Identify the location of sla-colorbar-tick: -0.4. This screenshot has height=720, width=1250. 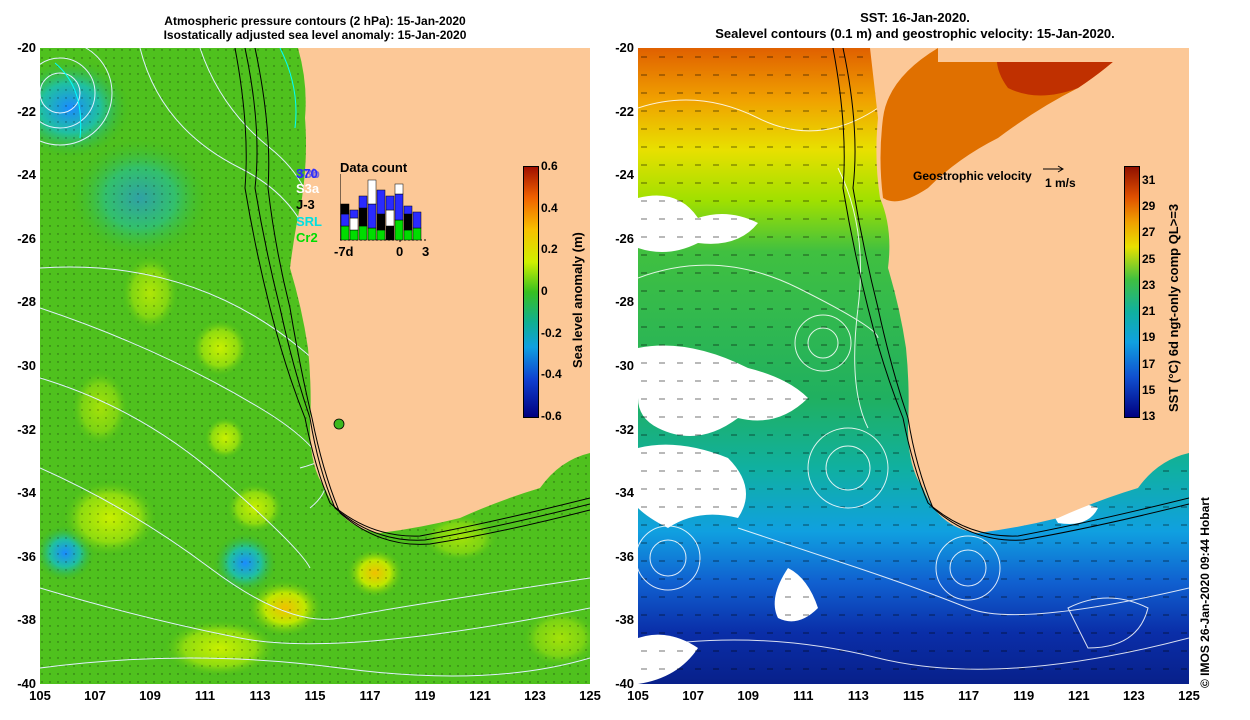
(551, 374).